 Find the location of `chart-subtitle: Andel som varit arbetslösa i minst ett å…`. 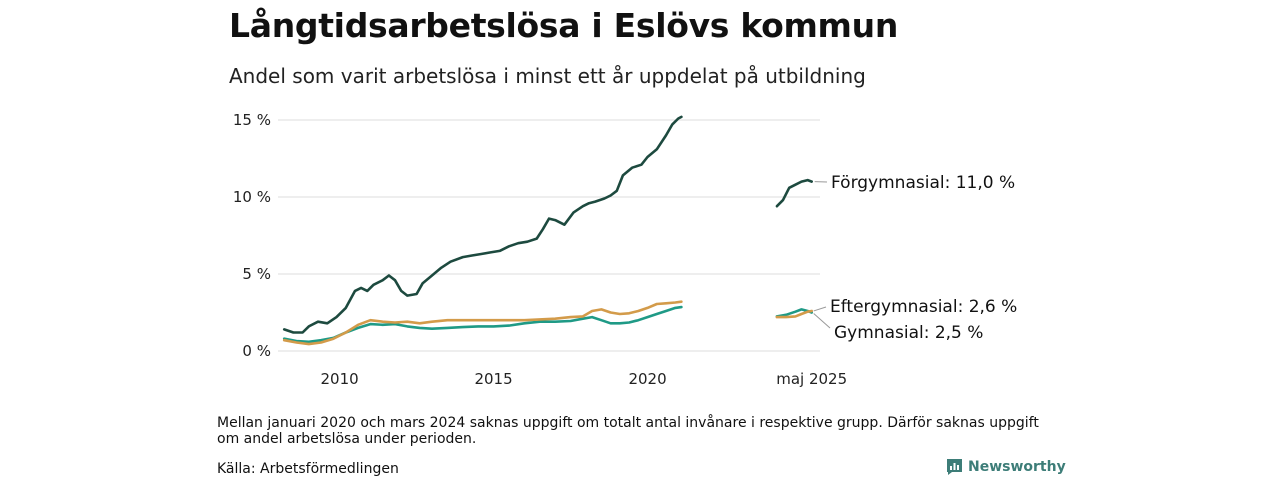

chart-subtitle: Andel som varit arbetslösa i minst ett å… is located at coordinates (547, 76).